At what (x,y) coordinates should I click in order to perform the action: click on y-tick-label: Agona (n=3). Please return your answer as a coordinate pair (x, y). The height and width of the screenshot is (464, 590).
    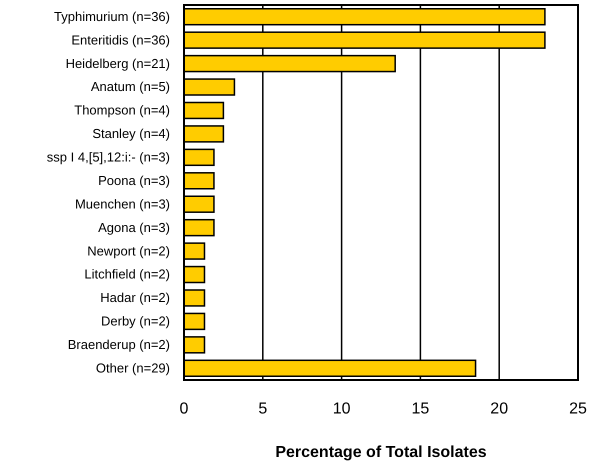
    Looking at the image, I should click on (134, 227).